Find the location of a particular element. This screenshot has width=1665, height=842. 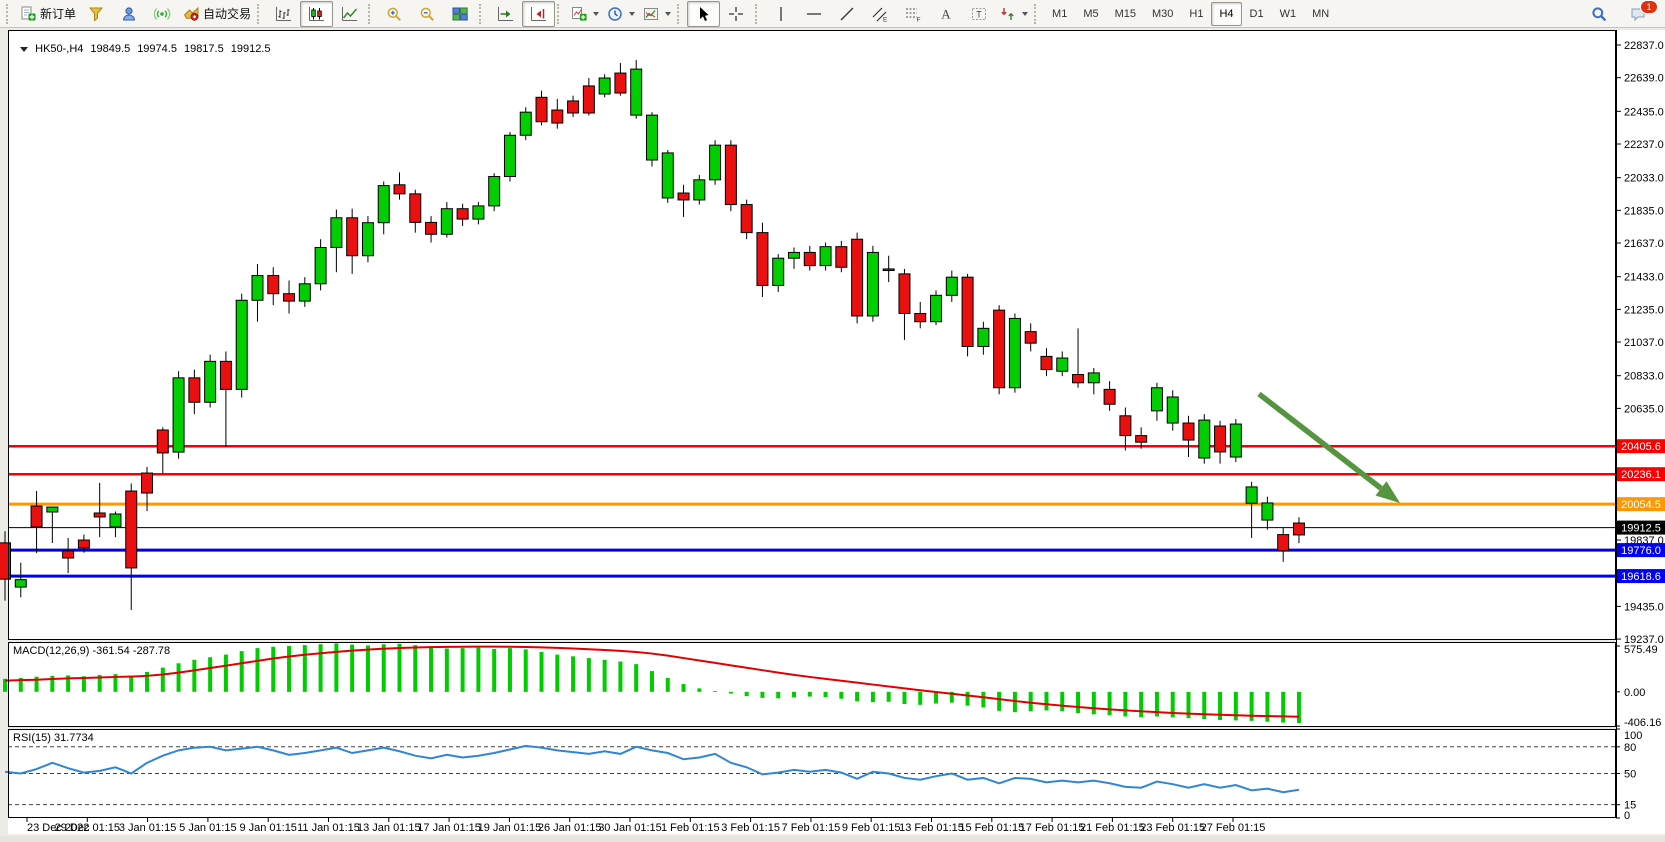

crosshair-button is located at coordinates (736, 14).